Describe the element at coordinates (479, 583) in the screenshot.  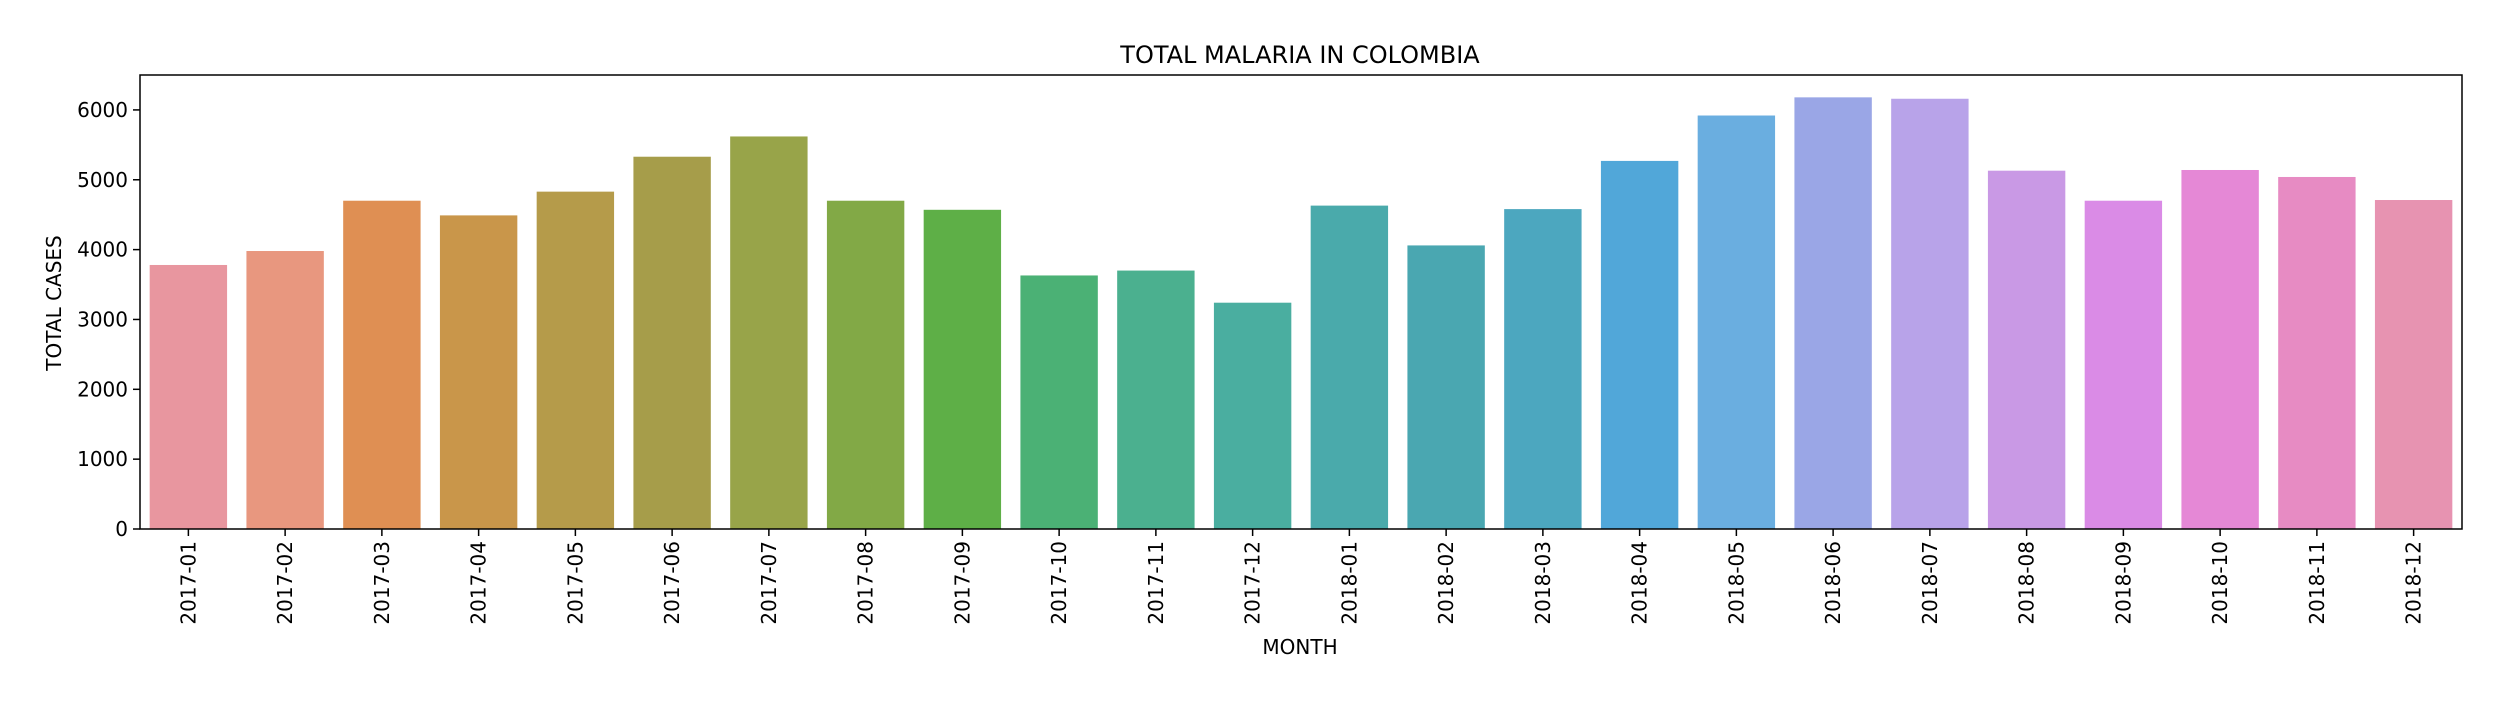
I see `x-tick-label: 2017-04` at that location.